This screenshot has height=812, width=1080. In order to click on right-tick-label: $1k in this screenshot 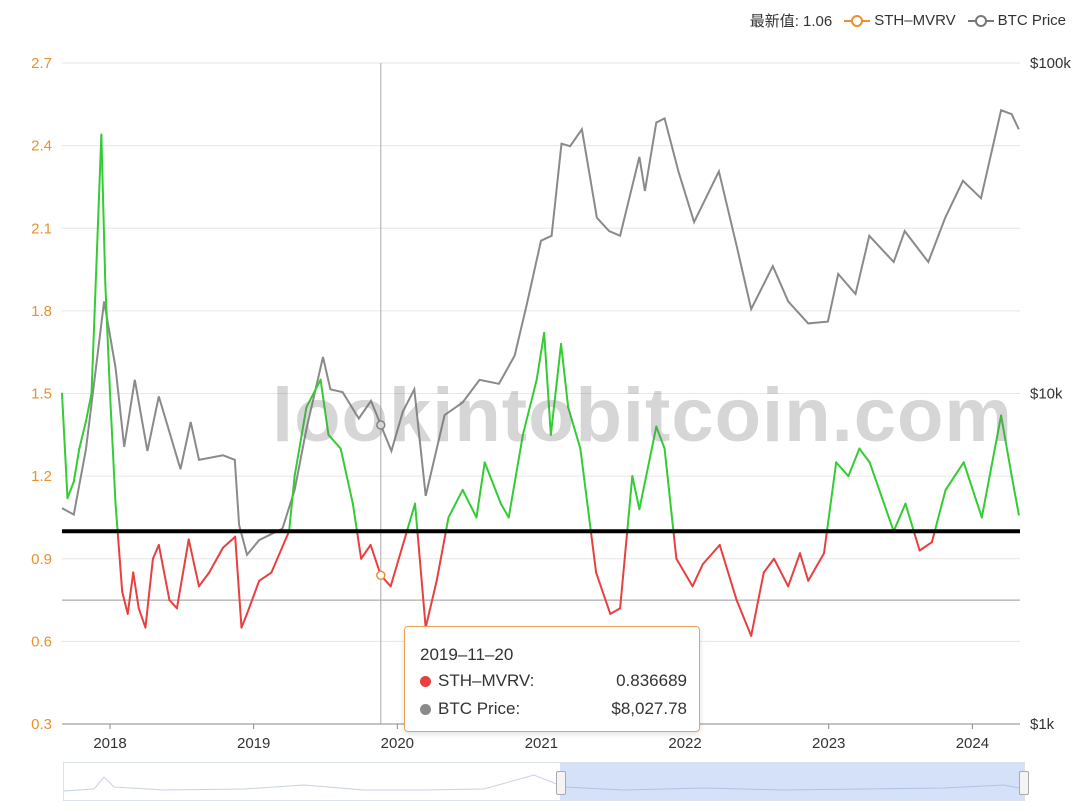, I will do `click(1042, 724)`.